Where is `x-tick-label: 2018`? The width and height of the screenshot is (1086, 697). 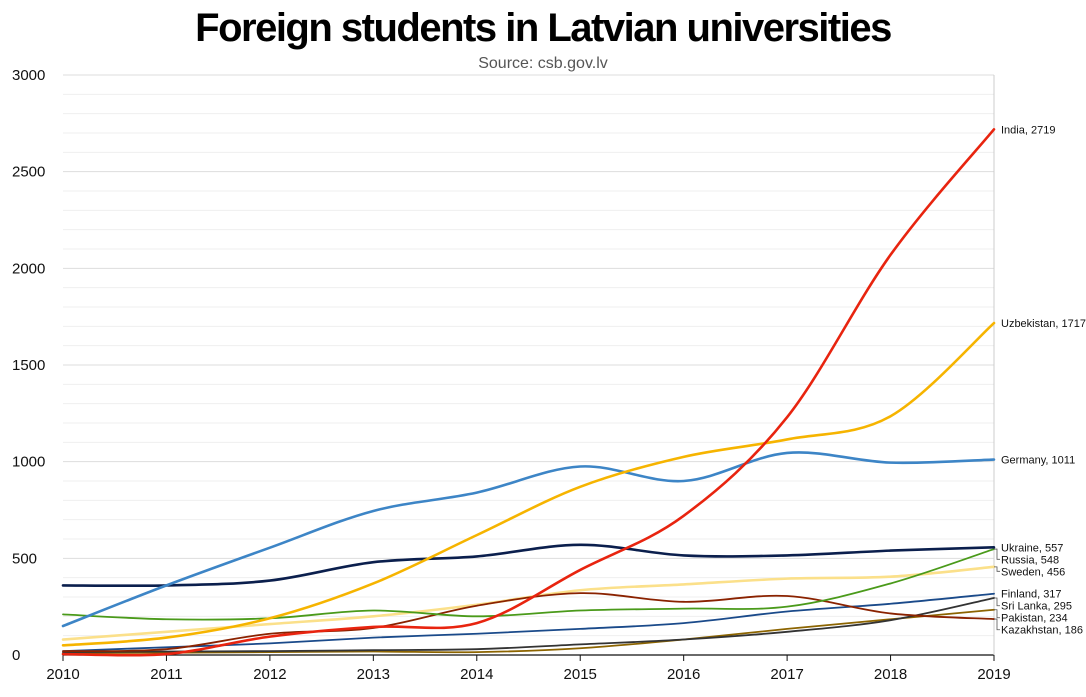
x-tick-label: 2018 is located at coordinates (890, 674).